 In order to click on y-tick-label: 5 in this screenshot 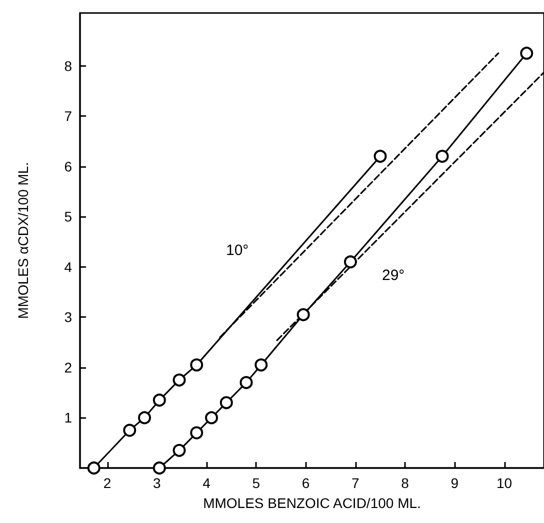, I will do `click(68, 216)`.